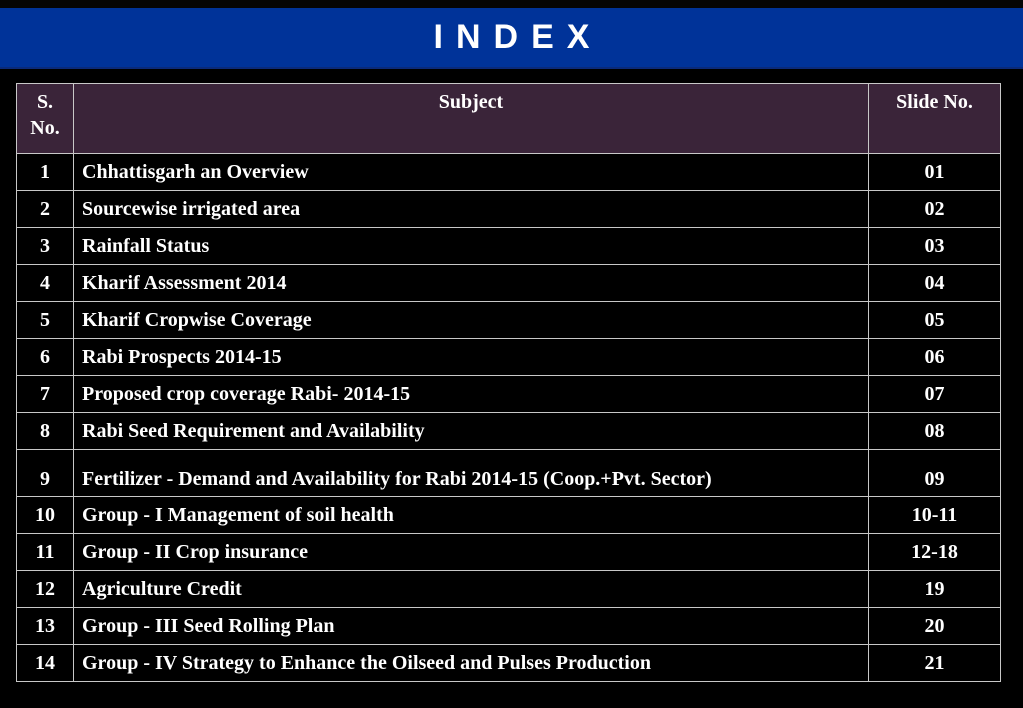  What do you see at coordinates (45, 172) in the screenshot?
I see `row-sno: 1` at bounding box center [45, 172].